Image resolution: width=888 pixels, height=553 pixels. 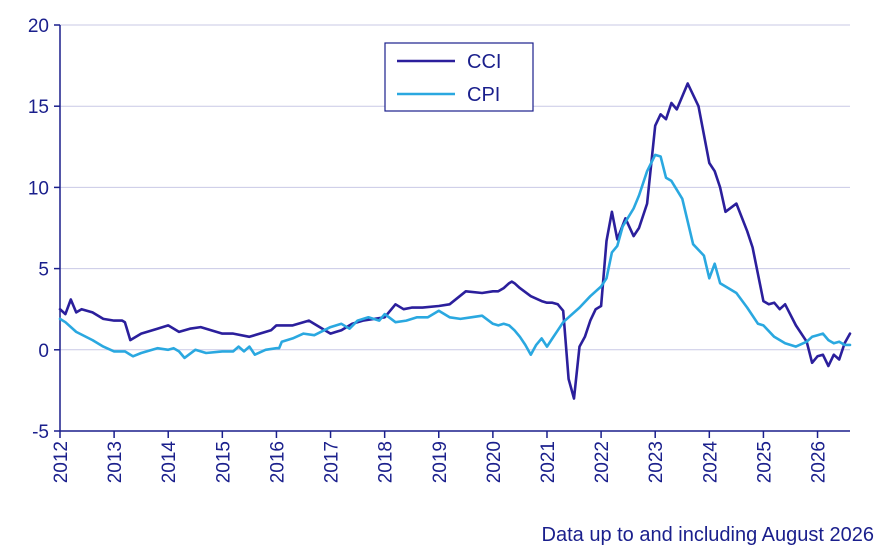 What do you see at coordinates (386, 462) in the screenshot?
I see `x-tick-label-2018: 2018` at bounding box center [386, 462].